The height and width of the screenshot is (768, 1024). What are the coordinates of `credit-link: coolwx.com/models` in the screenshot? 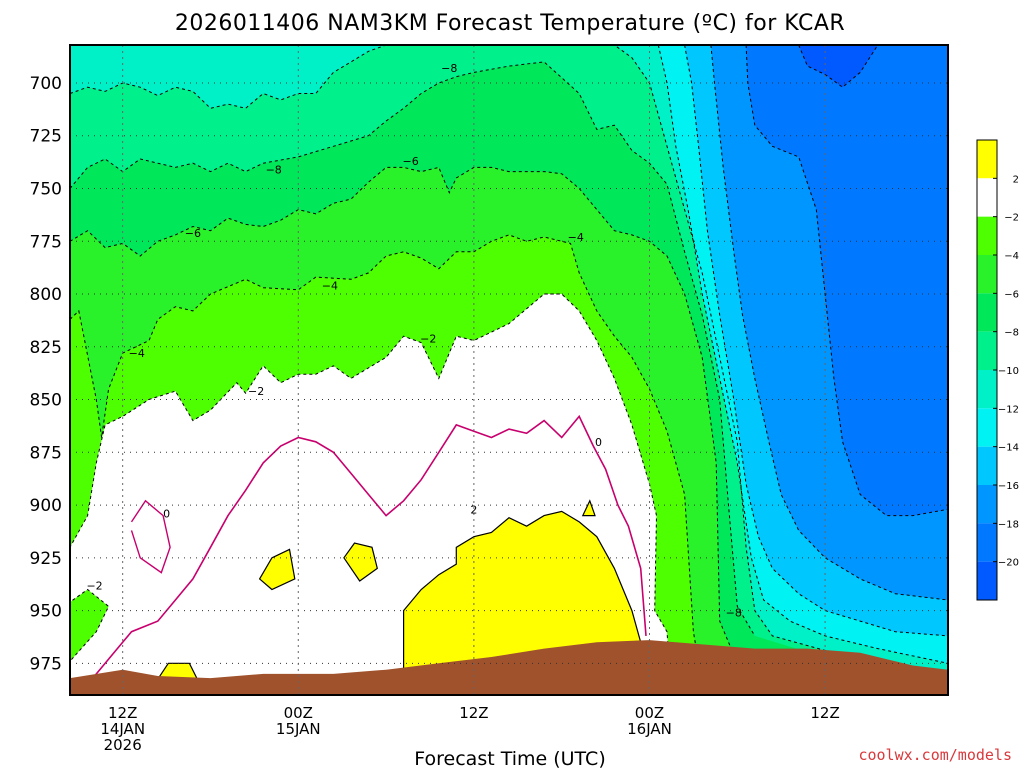 It's located at (935, 755).